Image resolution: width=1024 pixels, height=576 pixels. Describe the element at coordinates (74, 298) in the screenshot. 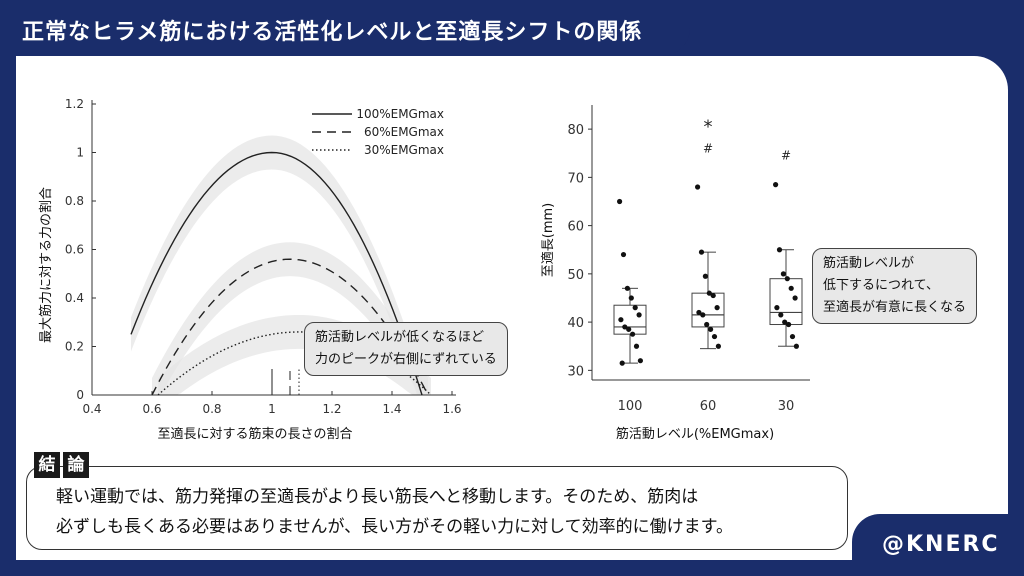

I see `y-tick-label: 0.4` at that location.